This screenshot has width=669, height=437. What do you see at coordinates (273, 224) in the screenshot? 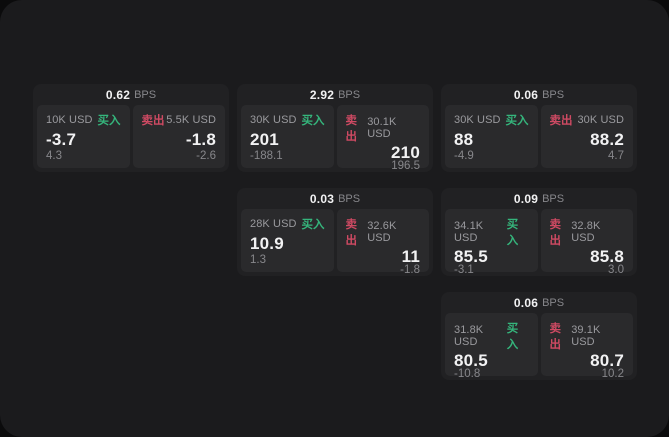
I see `buy-amount: 28K USD` at bounding box center [273, 224].